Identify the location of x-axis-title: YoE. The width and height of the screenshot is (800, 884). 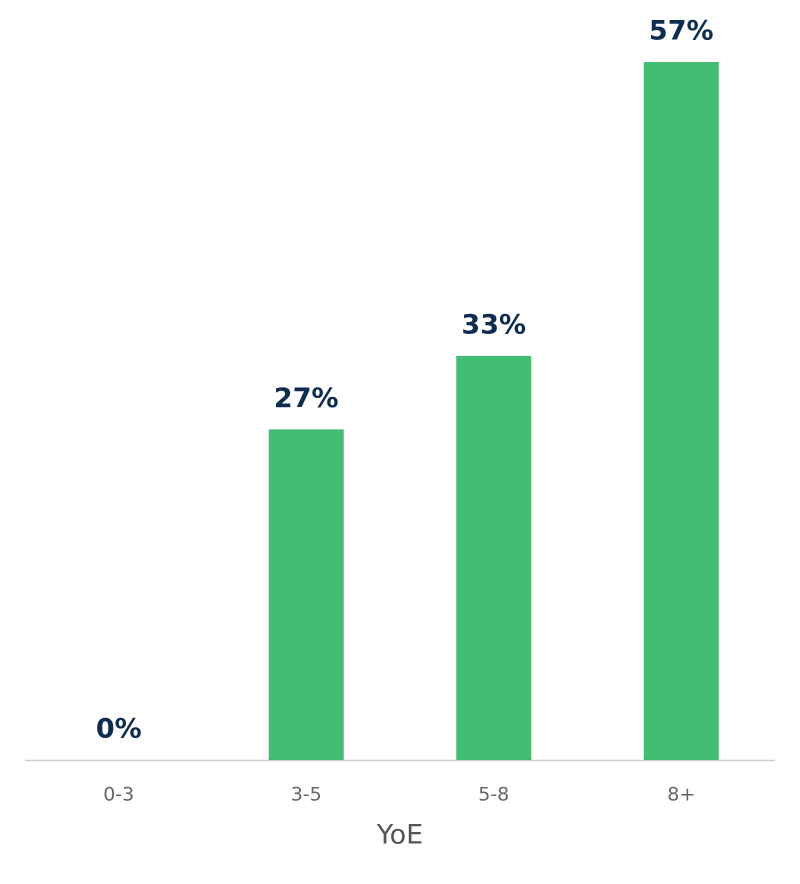
(400, 835).